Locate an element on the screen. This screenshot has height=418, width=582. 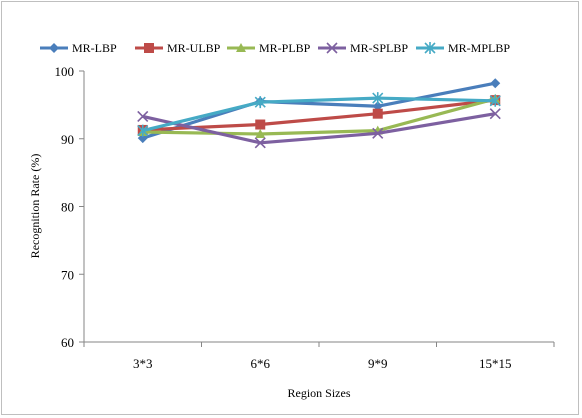
legend-item-mr-lbp: MR-LBP is located at coordinates (78, 48).